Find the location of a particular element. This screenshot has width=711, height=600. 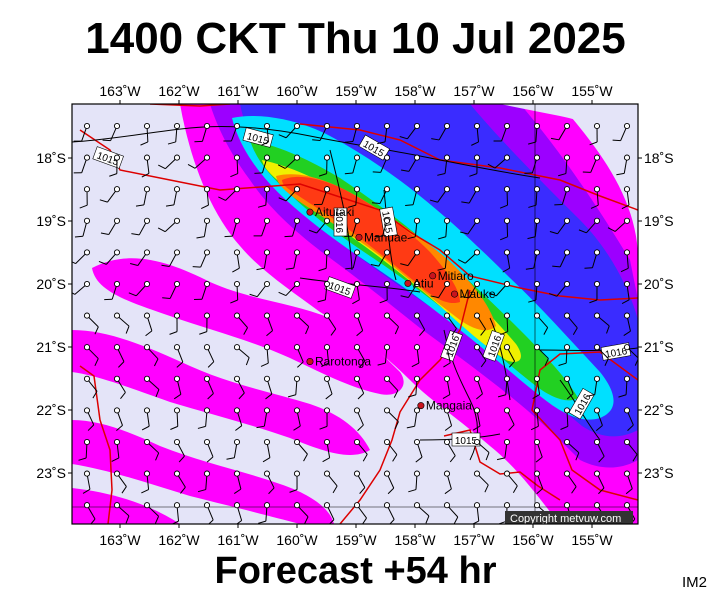

place-label: Aitutaki is located at coordinates (334, 212).